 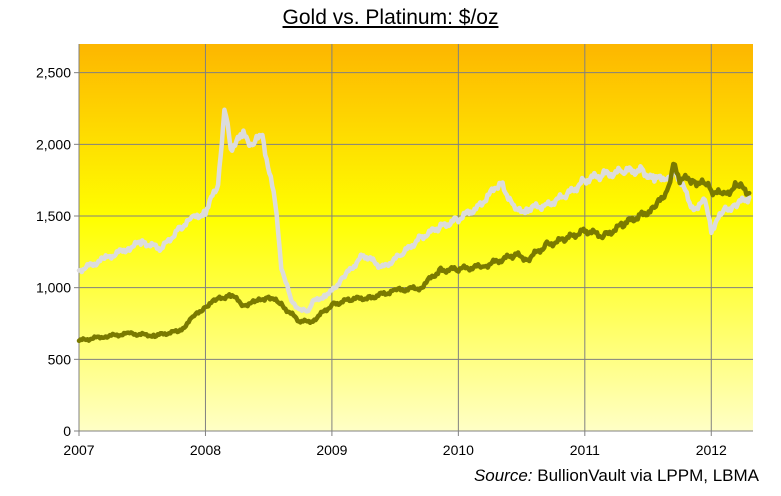 I want to click on x-tick-label: 2008, so click(x=205, y=450).